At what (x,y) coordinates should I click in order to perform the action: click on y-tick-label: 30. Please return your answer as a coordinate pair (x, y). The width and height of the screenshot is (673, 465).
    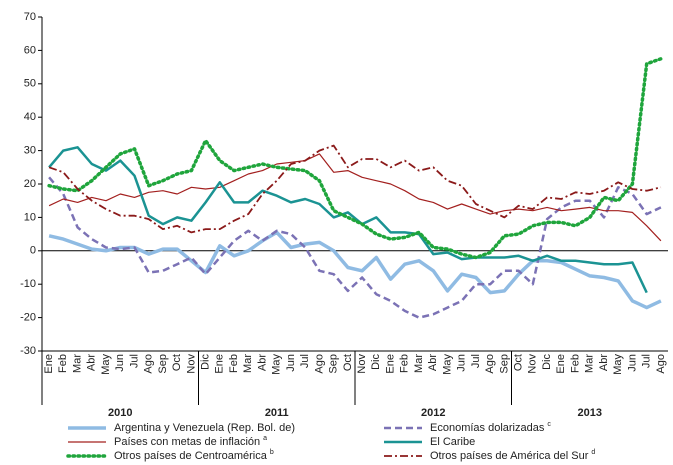
    Looking at the image, I should click on (30, 151).